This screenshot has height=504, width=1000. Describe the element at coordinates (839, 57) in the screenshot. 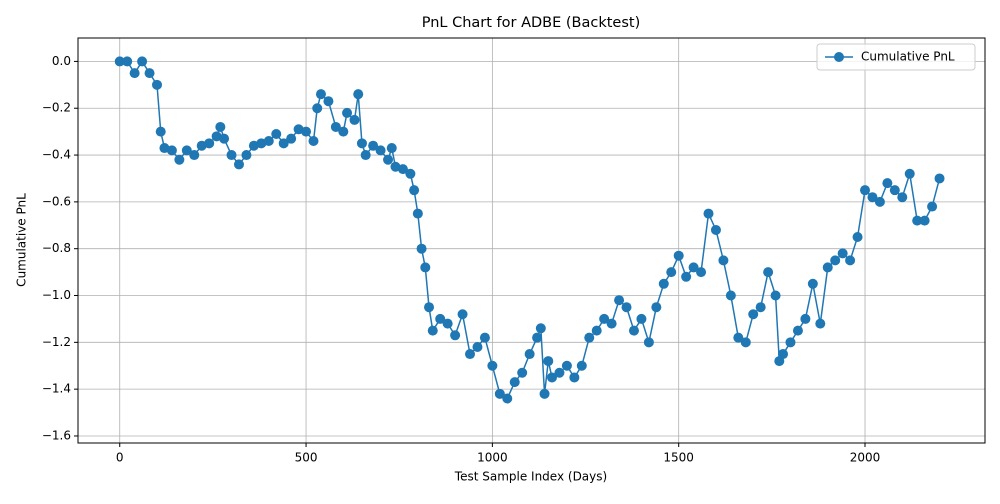

I see `legend-marker` at that location.